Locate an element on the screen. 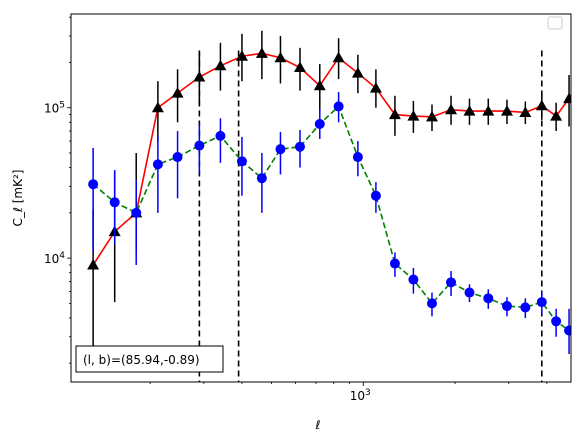 The image size is (580, 441). annotation-text: (l, b)=(85.94,-0.89) is located at coordinates (141, 360).